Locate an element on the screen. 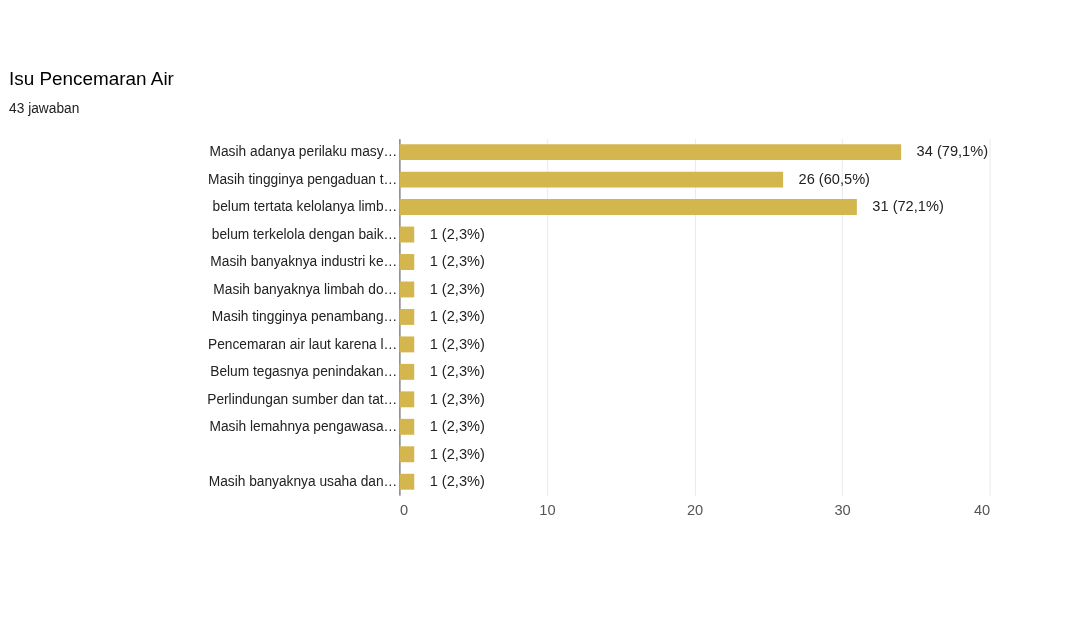 The width and height of the screenshot is (1067, 617). x-tick-label: 20 is located at coordinates (695, 510).